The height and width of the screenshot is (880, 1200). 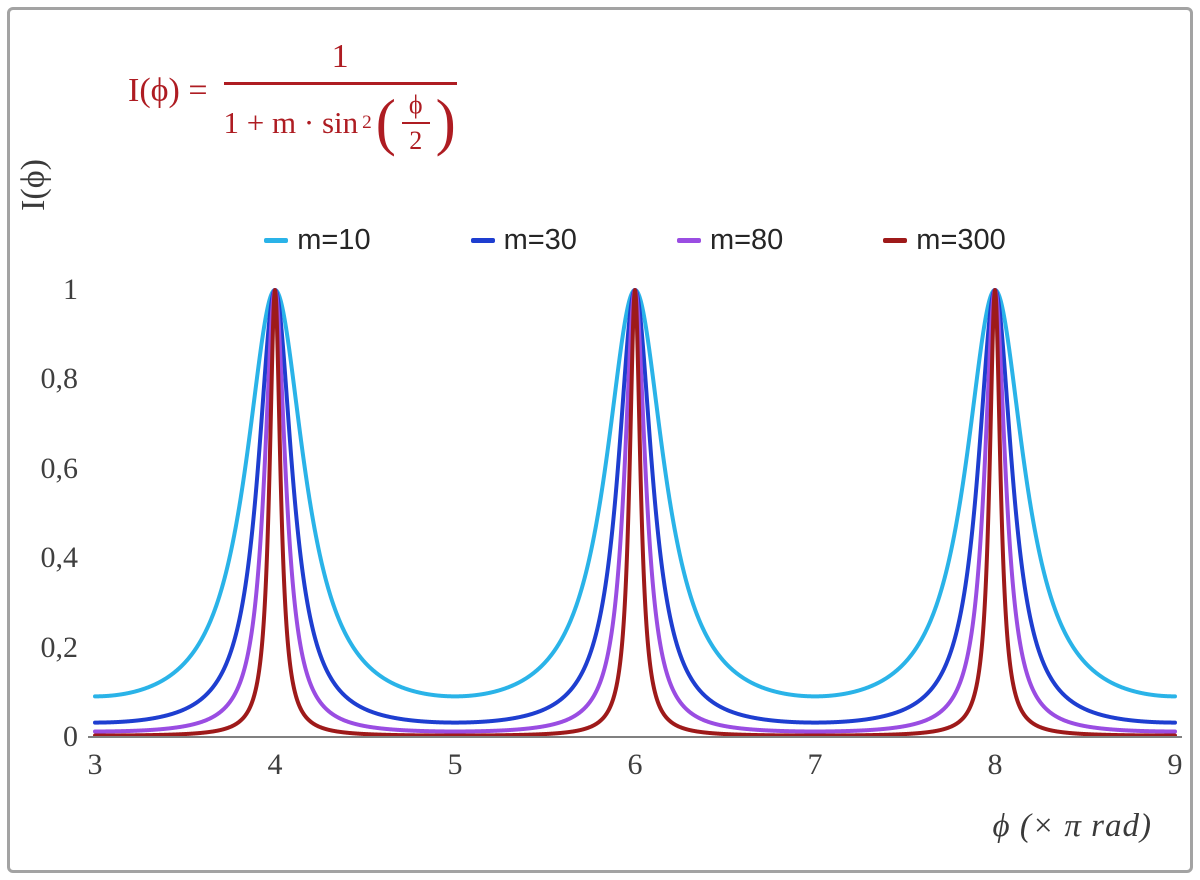 I want to click on formula-fraction: 1 1 + m · sin 2 ( ϕ 2 ), so click(x=340, y=97).